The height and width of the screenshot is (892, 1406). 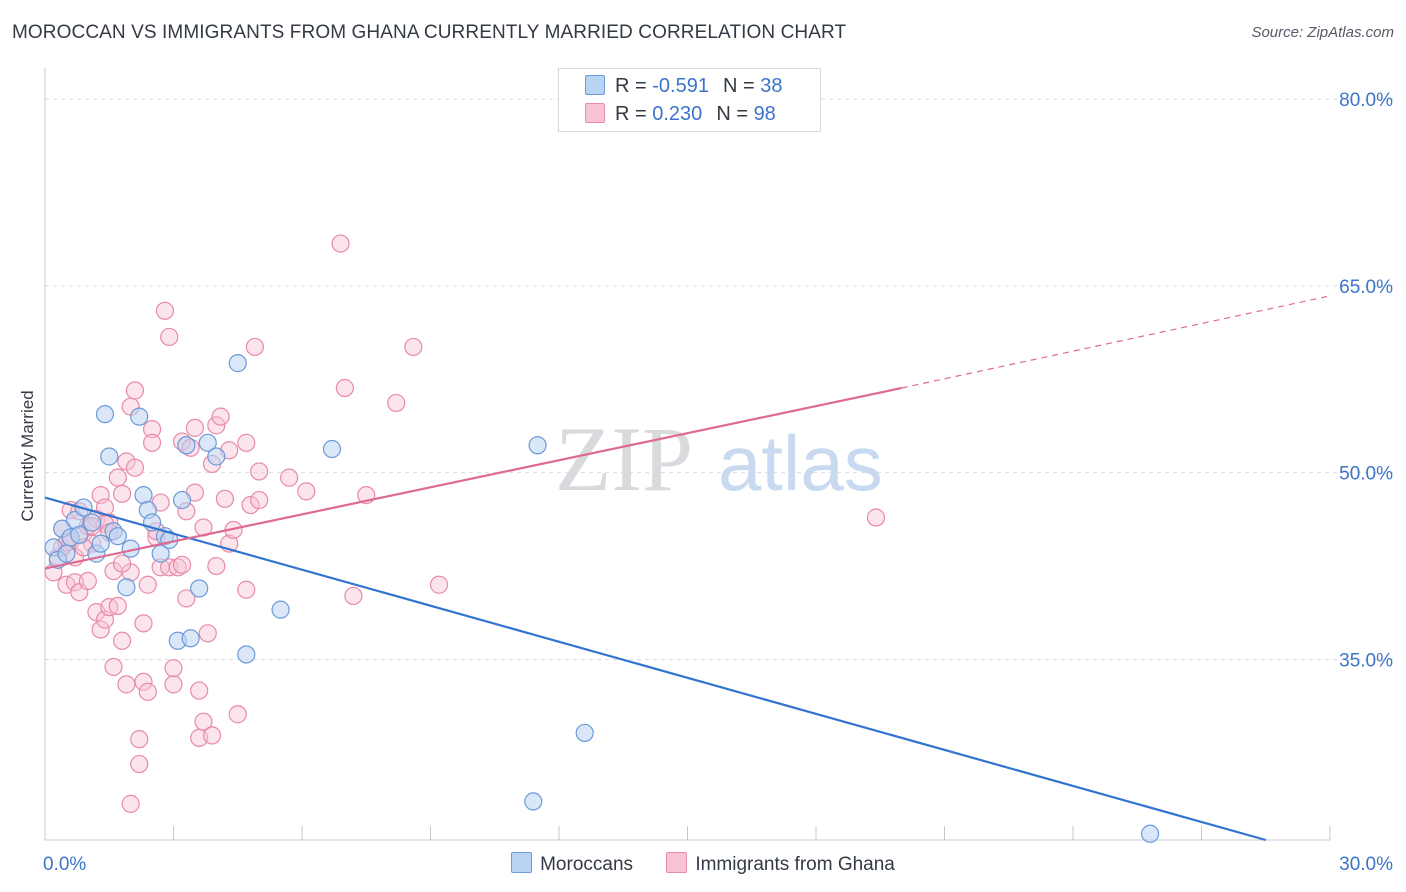 What do you see at coordinates (680, 86) in the screenshot?
I see `r-value: -0.591` at bounding box center [680, 86].